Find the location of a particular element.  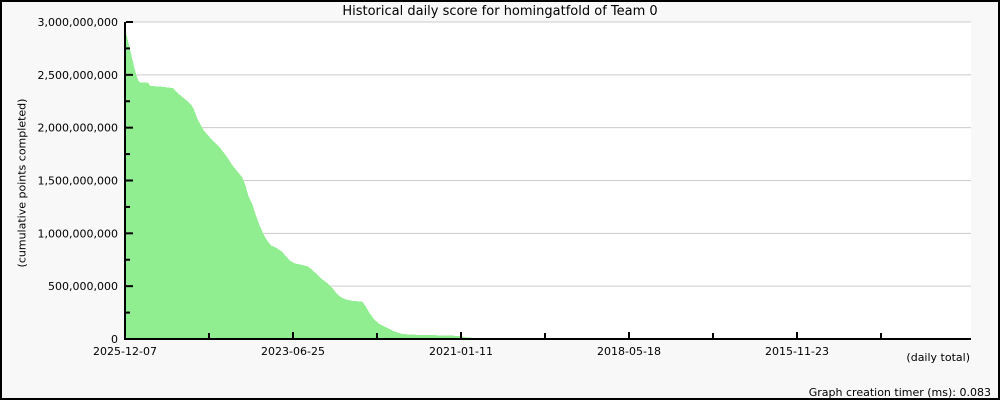

y-tick-label: 2,000,000,000 is located at coordinates (78, 128).